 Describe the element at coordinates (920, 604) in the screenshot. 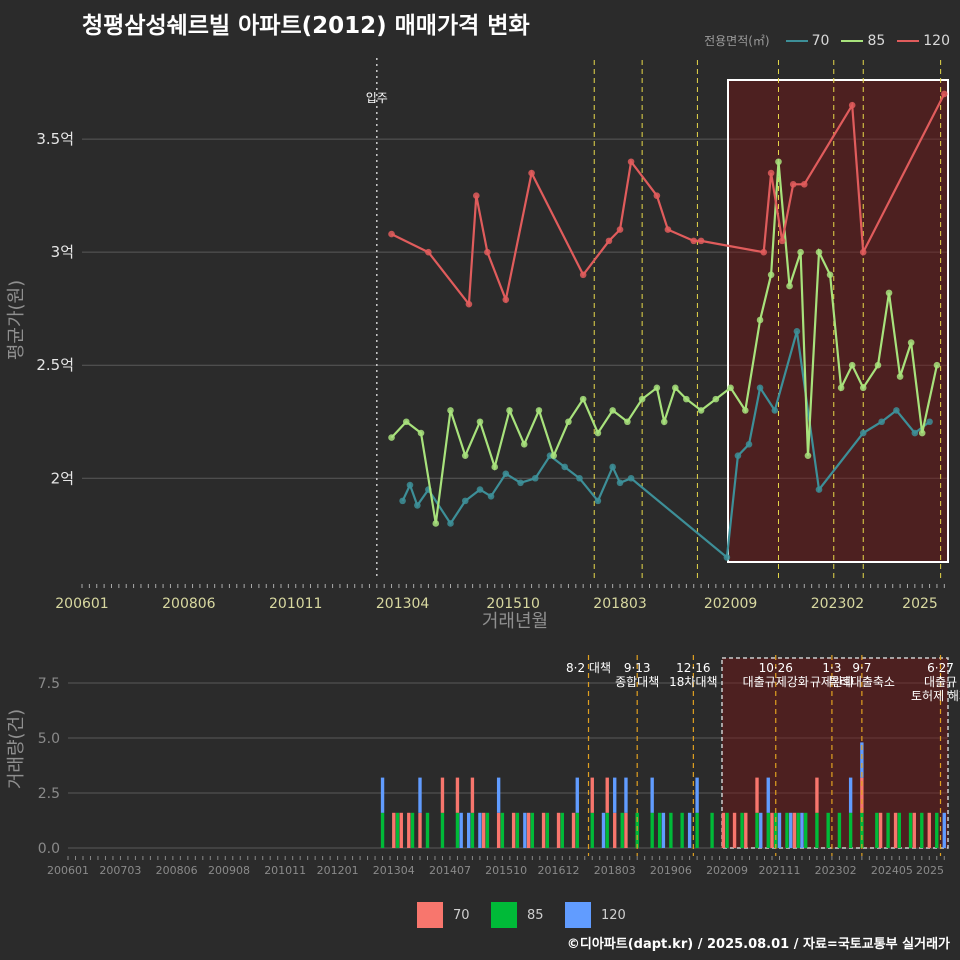

I see `x-tick-label: 2025` at that location.